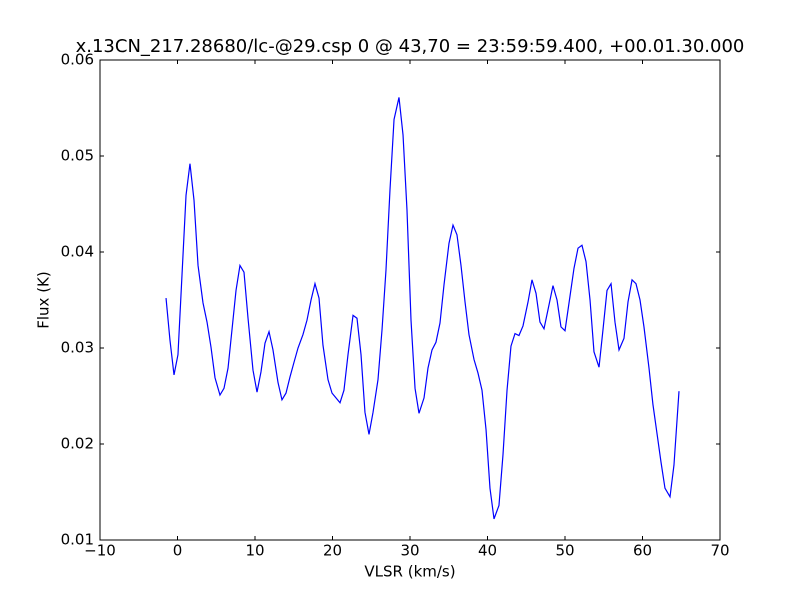 The image size is (800, 600). Describe the element at coordinates (719, 551) in the screenshot. I see `x-tick-label: 70` at that location.